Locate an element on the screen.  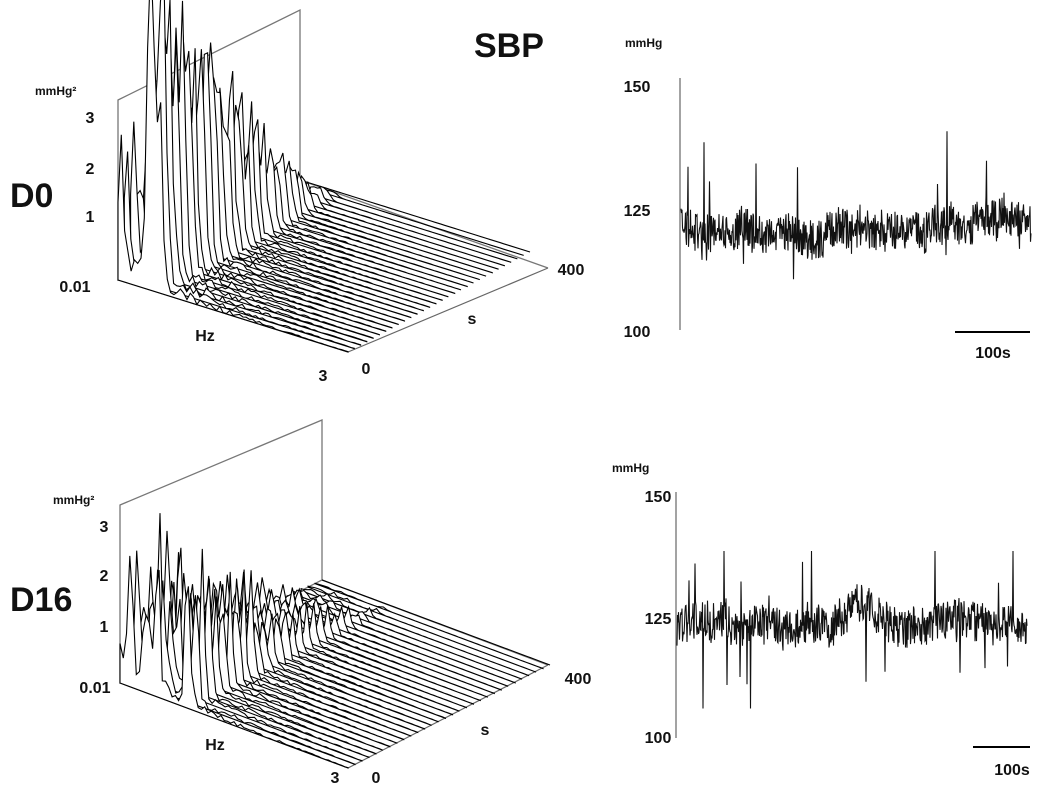
d16-sbp-trace-line is located at coordinates (852, 629).